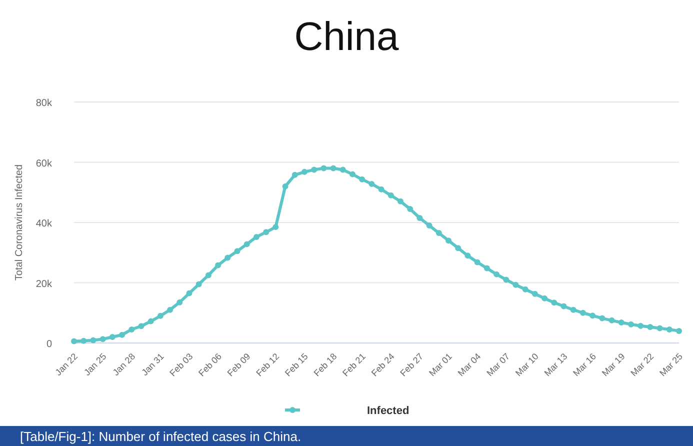 The height and width of the screenshot is (446, 693). What do you see at coordinates (469, 364) in the screenshot?
I see `x-tick-label: Mar 04` at bounding box center [469, 364].